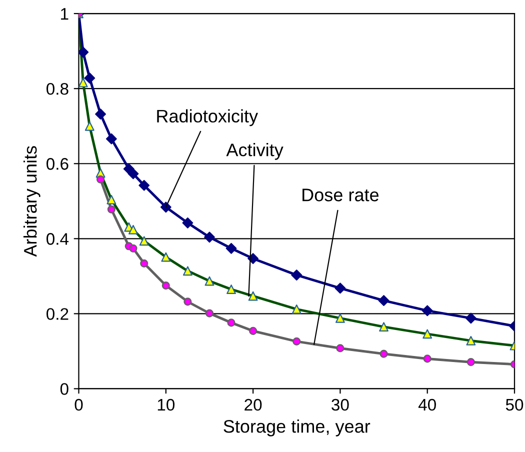 The image size is (525, 452). What do you see at coordinates (340, 195) in the screenshot?
I see `annotation: Dose rate` at bounding box center [340, 195].